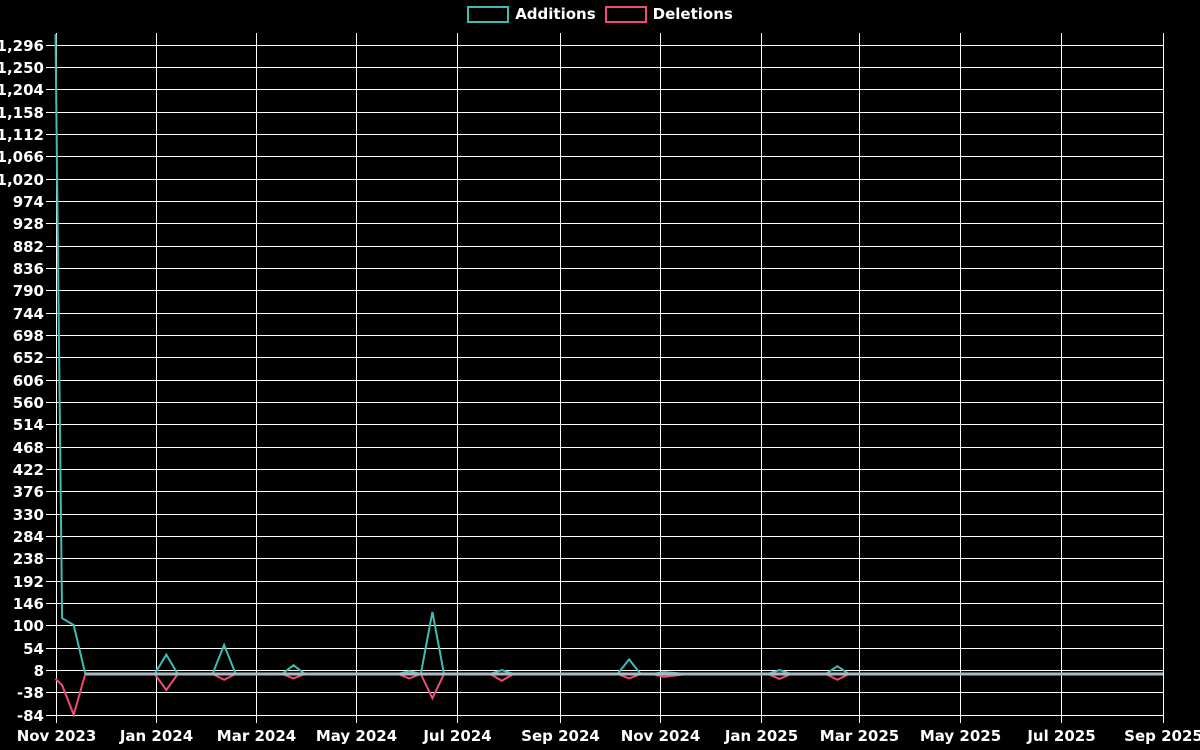  I want to click on y-tick-label: 422, so click(28, 470).